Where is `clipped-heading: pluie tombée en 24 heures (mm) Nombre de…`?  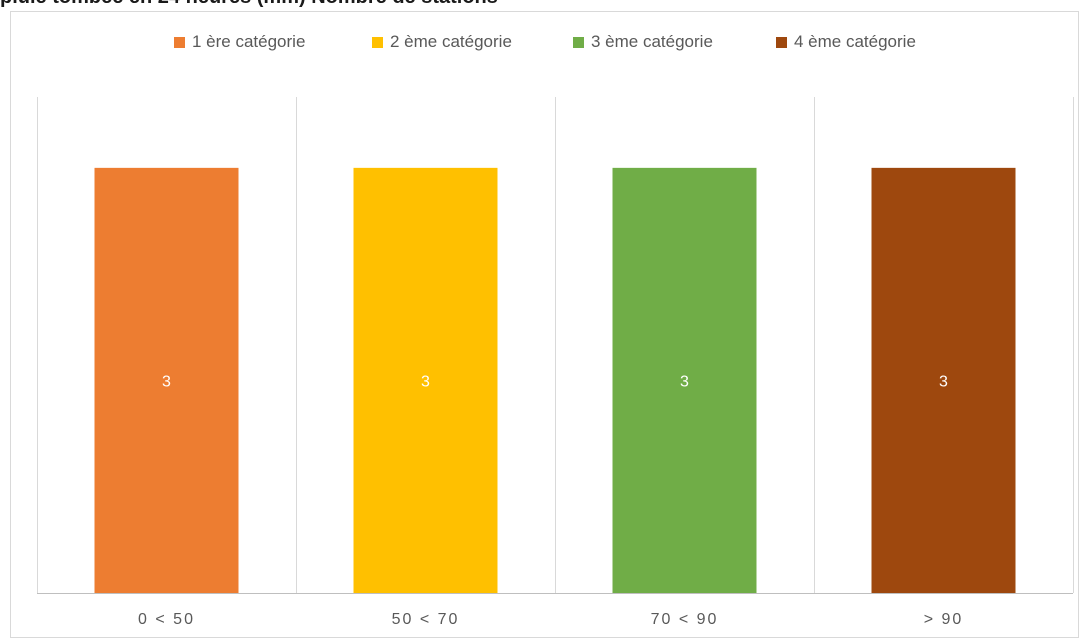
clipped-heading: pluie tombée en 24 heures (mm) Nombre de… is located at coordinates (543, 7).